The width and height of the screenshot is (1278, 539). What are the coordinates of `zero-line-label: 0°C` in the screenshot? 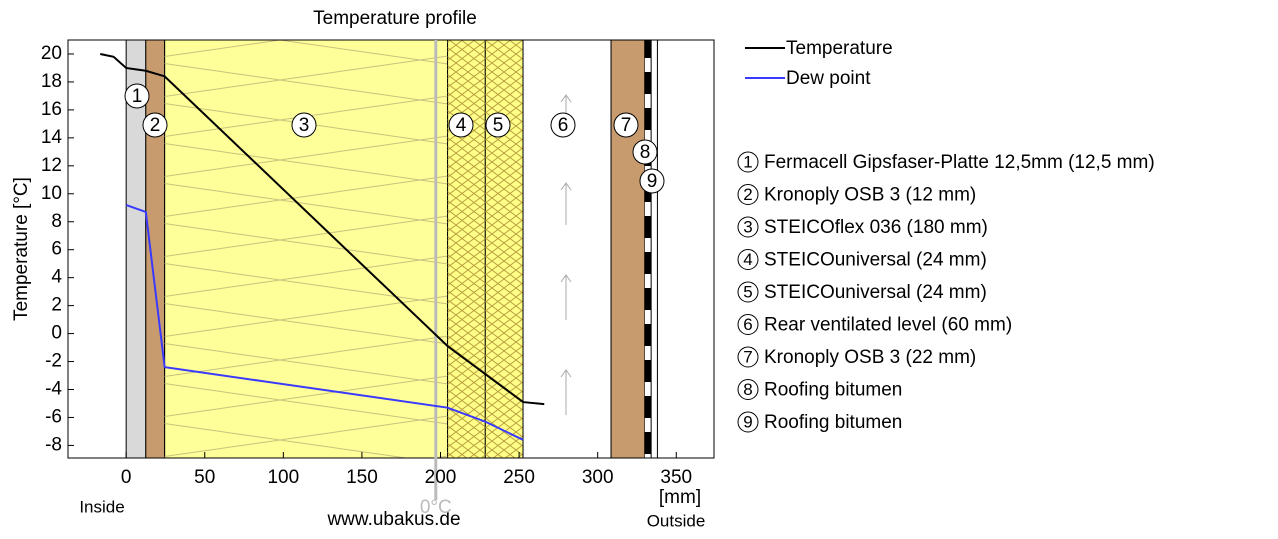 It's located at (436, 507).